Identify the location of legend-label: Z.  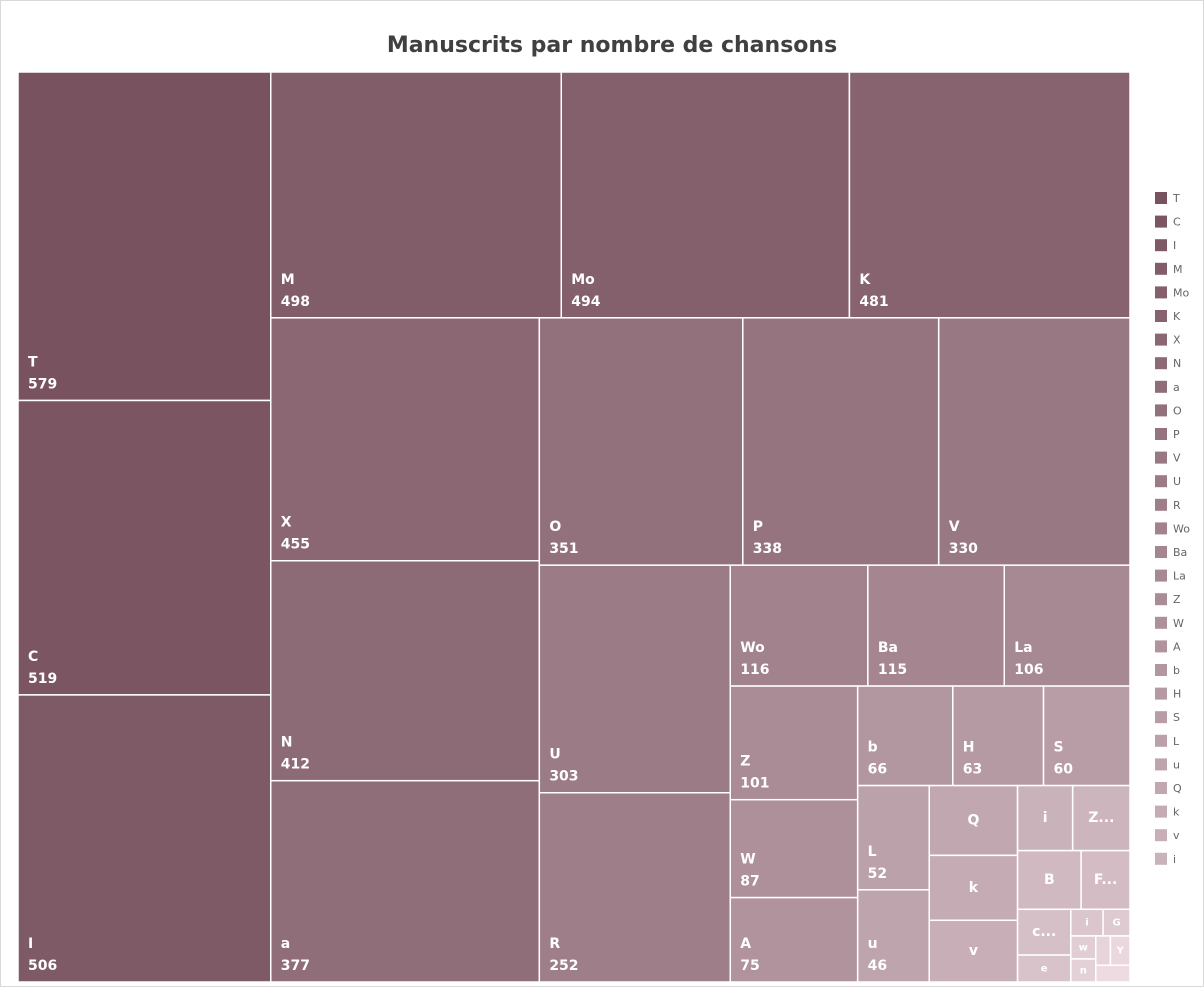
(1177, 599).